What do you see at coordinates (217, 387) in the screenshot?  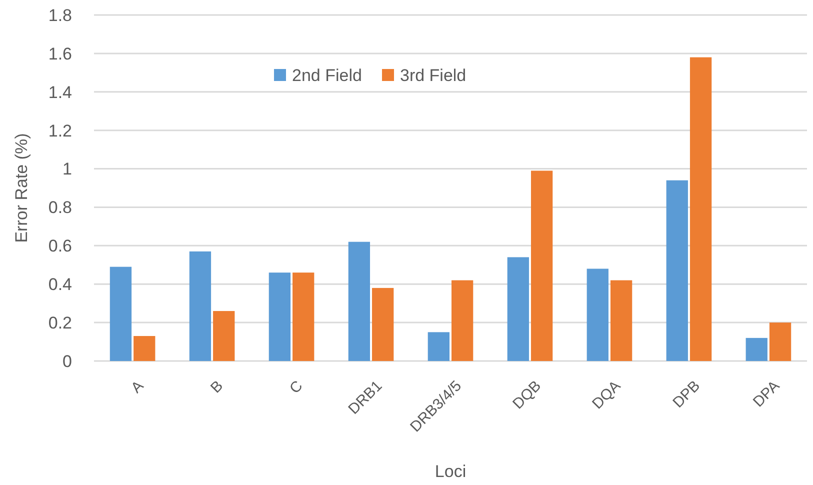 I see `x-tick-label: B` at bounding box center [217, 387].